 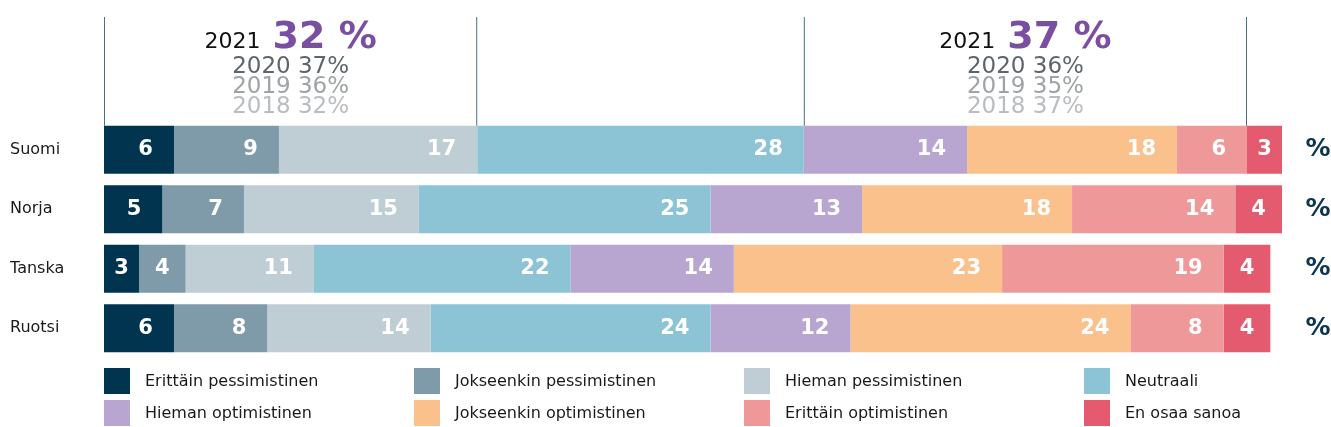 What do you see at coordinates (1318, 148) in the screenshot?
I see `x-axis-title: %` at bounding box center [1318, 148].